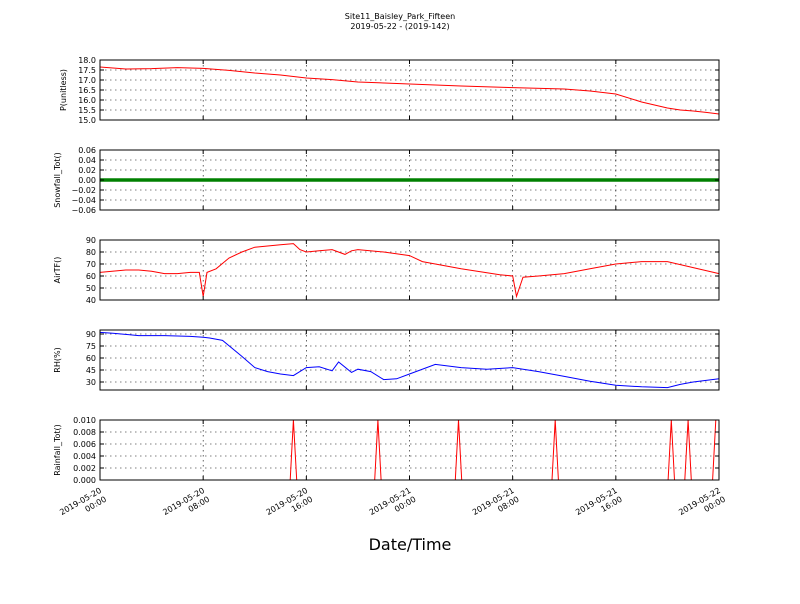 This screenshot has height=604, width=800. I want to click on y-tick-label: 30, so click(91, 382).